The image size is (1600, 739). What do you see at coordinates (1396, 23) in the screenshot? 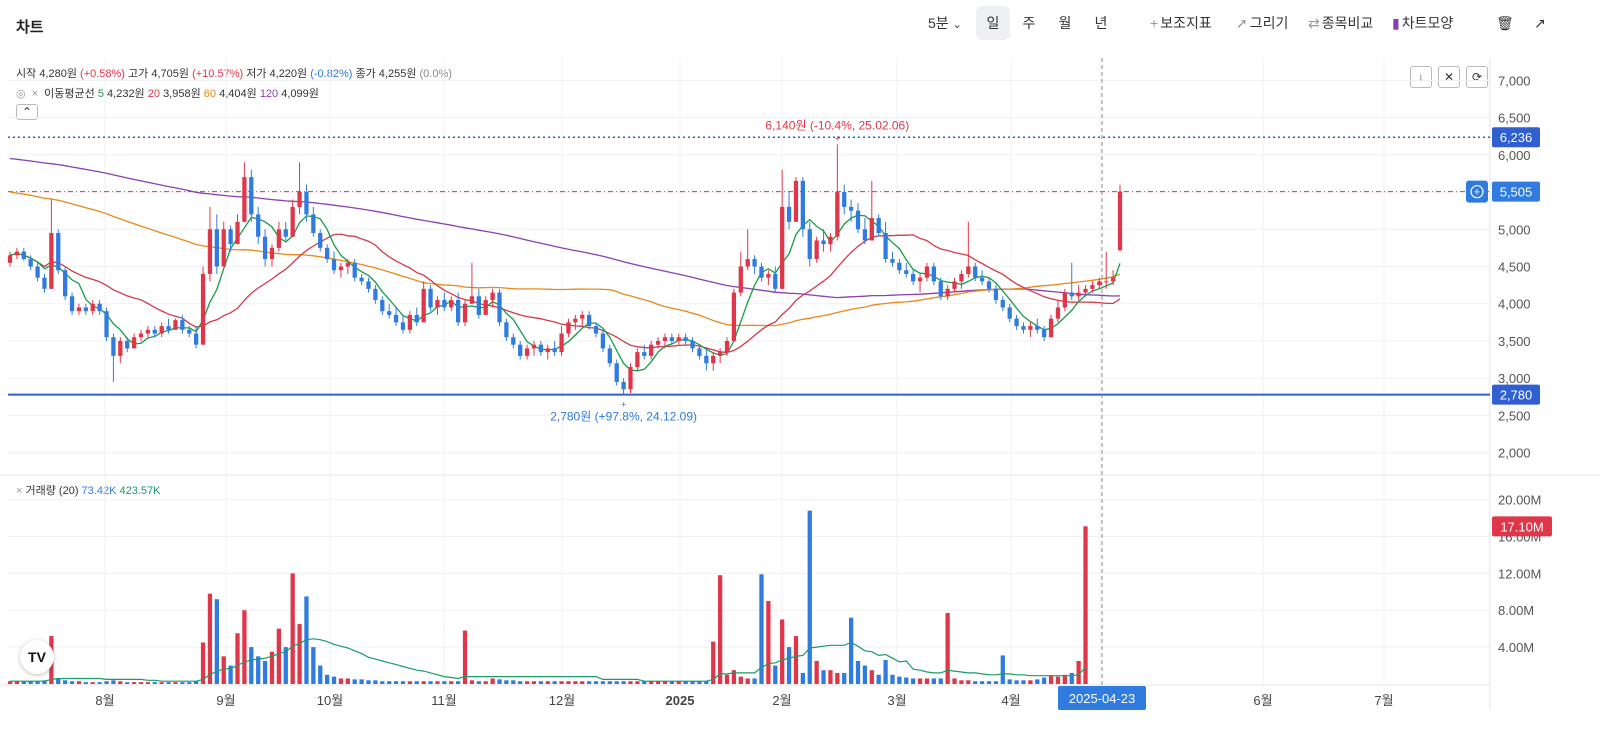
I see `candle-icon: ▮` at bounding box center [1396, 23].